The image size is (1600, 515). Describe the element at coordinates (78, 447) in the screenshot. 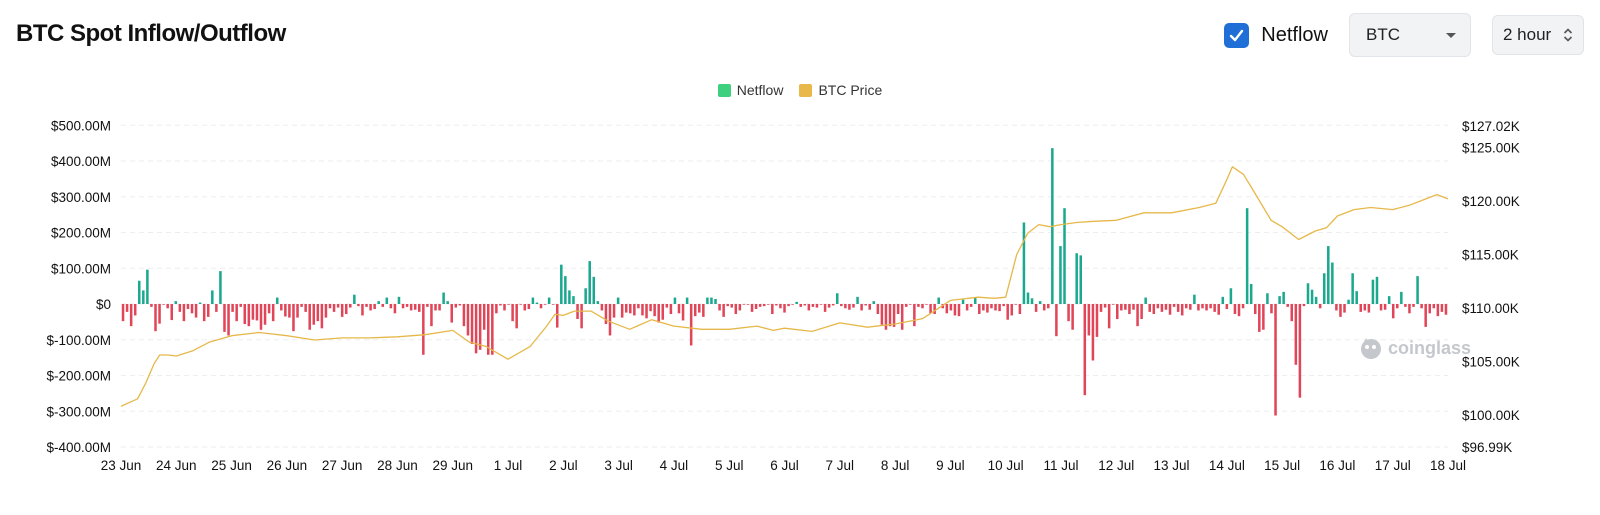

I see `y-left-tick-label: $-400.00M` at that location.